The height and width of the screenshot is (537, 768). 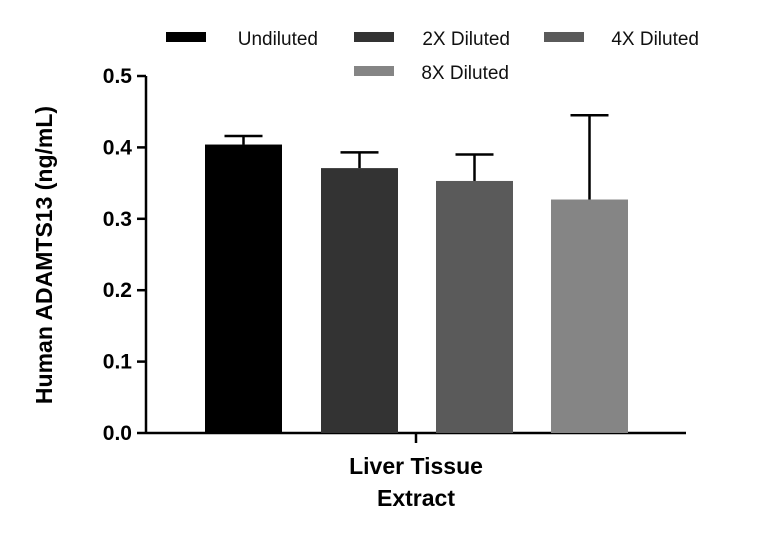 What do you see at coordinates (186, 37) in the screenshot?
I see `legend-swatch-undiluted` at bounding box center [186, 37].